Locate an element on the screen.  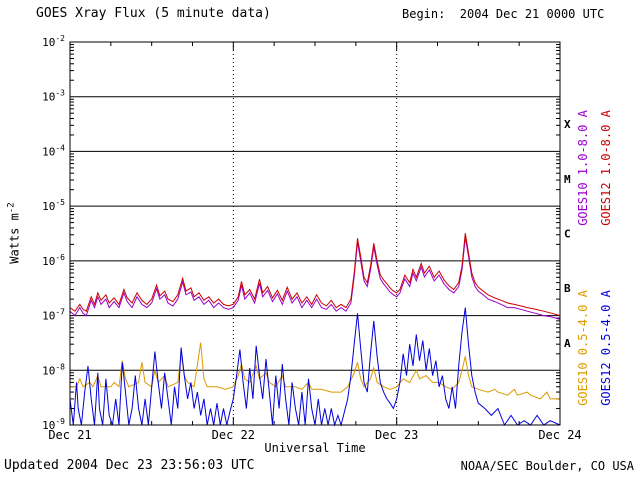
y-tick-exponent: -4 is located at coordinates (60, 147).